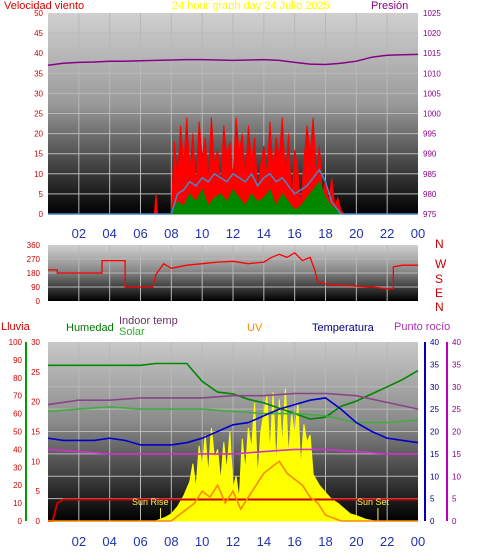 The height and width of the screenshot is (559, 499). Describe the element at coordinates (38, 301) in the screenshot. I see `direction-tick-label: 0` at that location.